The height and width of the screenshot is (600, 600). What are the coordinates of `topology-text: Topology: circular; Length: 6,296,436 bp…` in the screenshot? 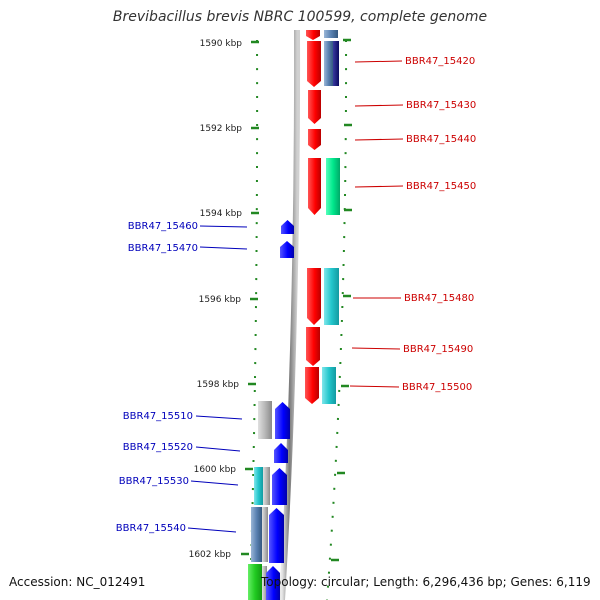 It's located at (426, 582).